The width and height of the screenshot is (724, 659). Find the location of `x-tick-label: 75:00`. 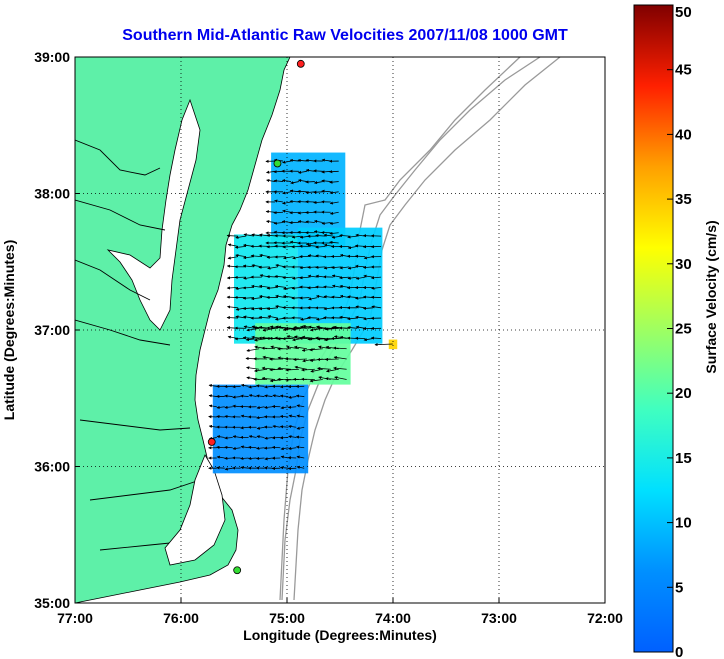

x-tick-label: 75:00 is located at coordinates (287, 618).